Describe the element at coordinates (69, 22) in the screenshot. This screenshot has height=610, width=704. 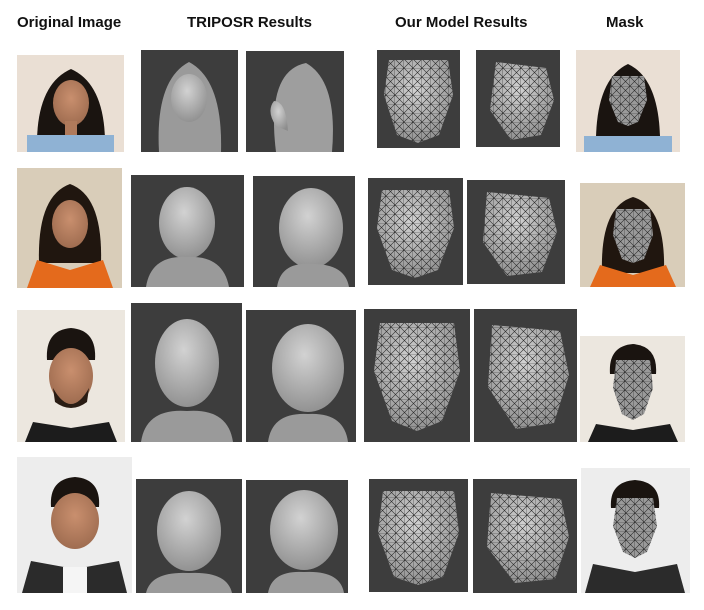
I see `header-original-image: Original Image` at that location.